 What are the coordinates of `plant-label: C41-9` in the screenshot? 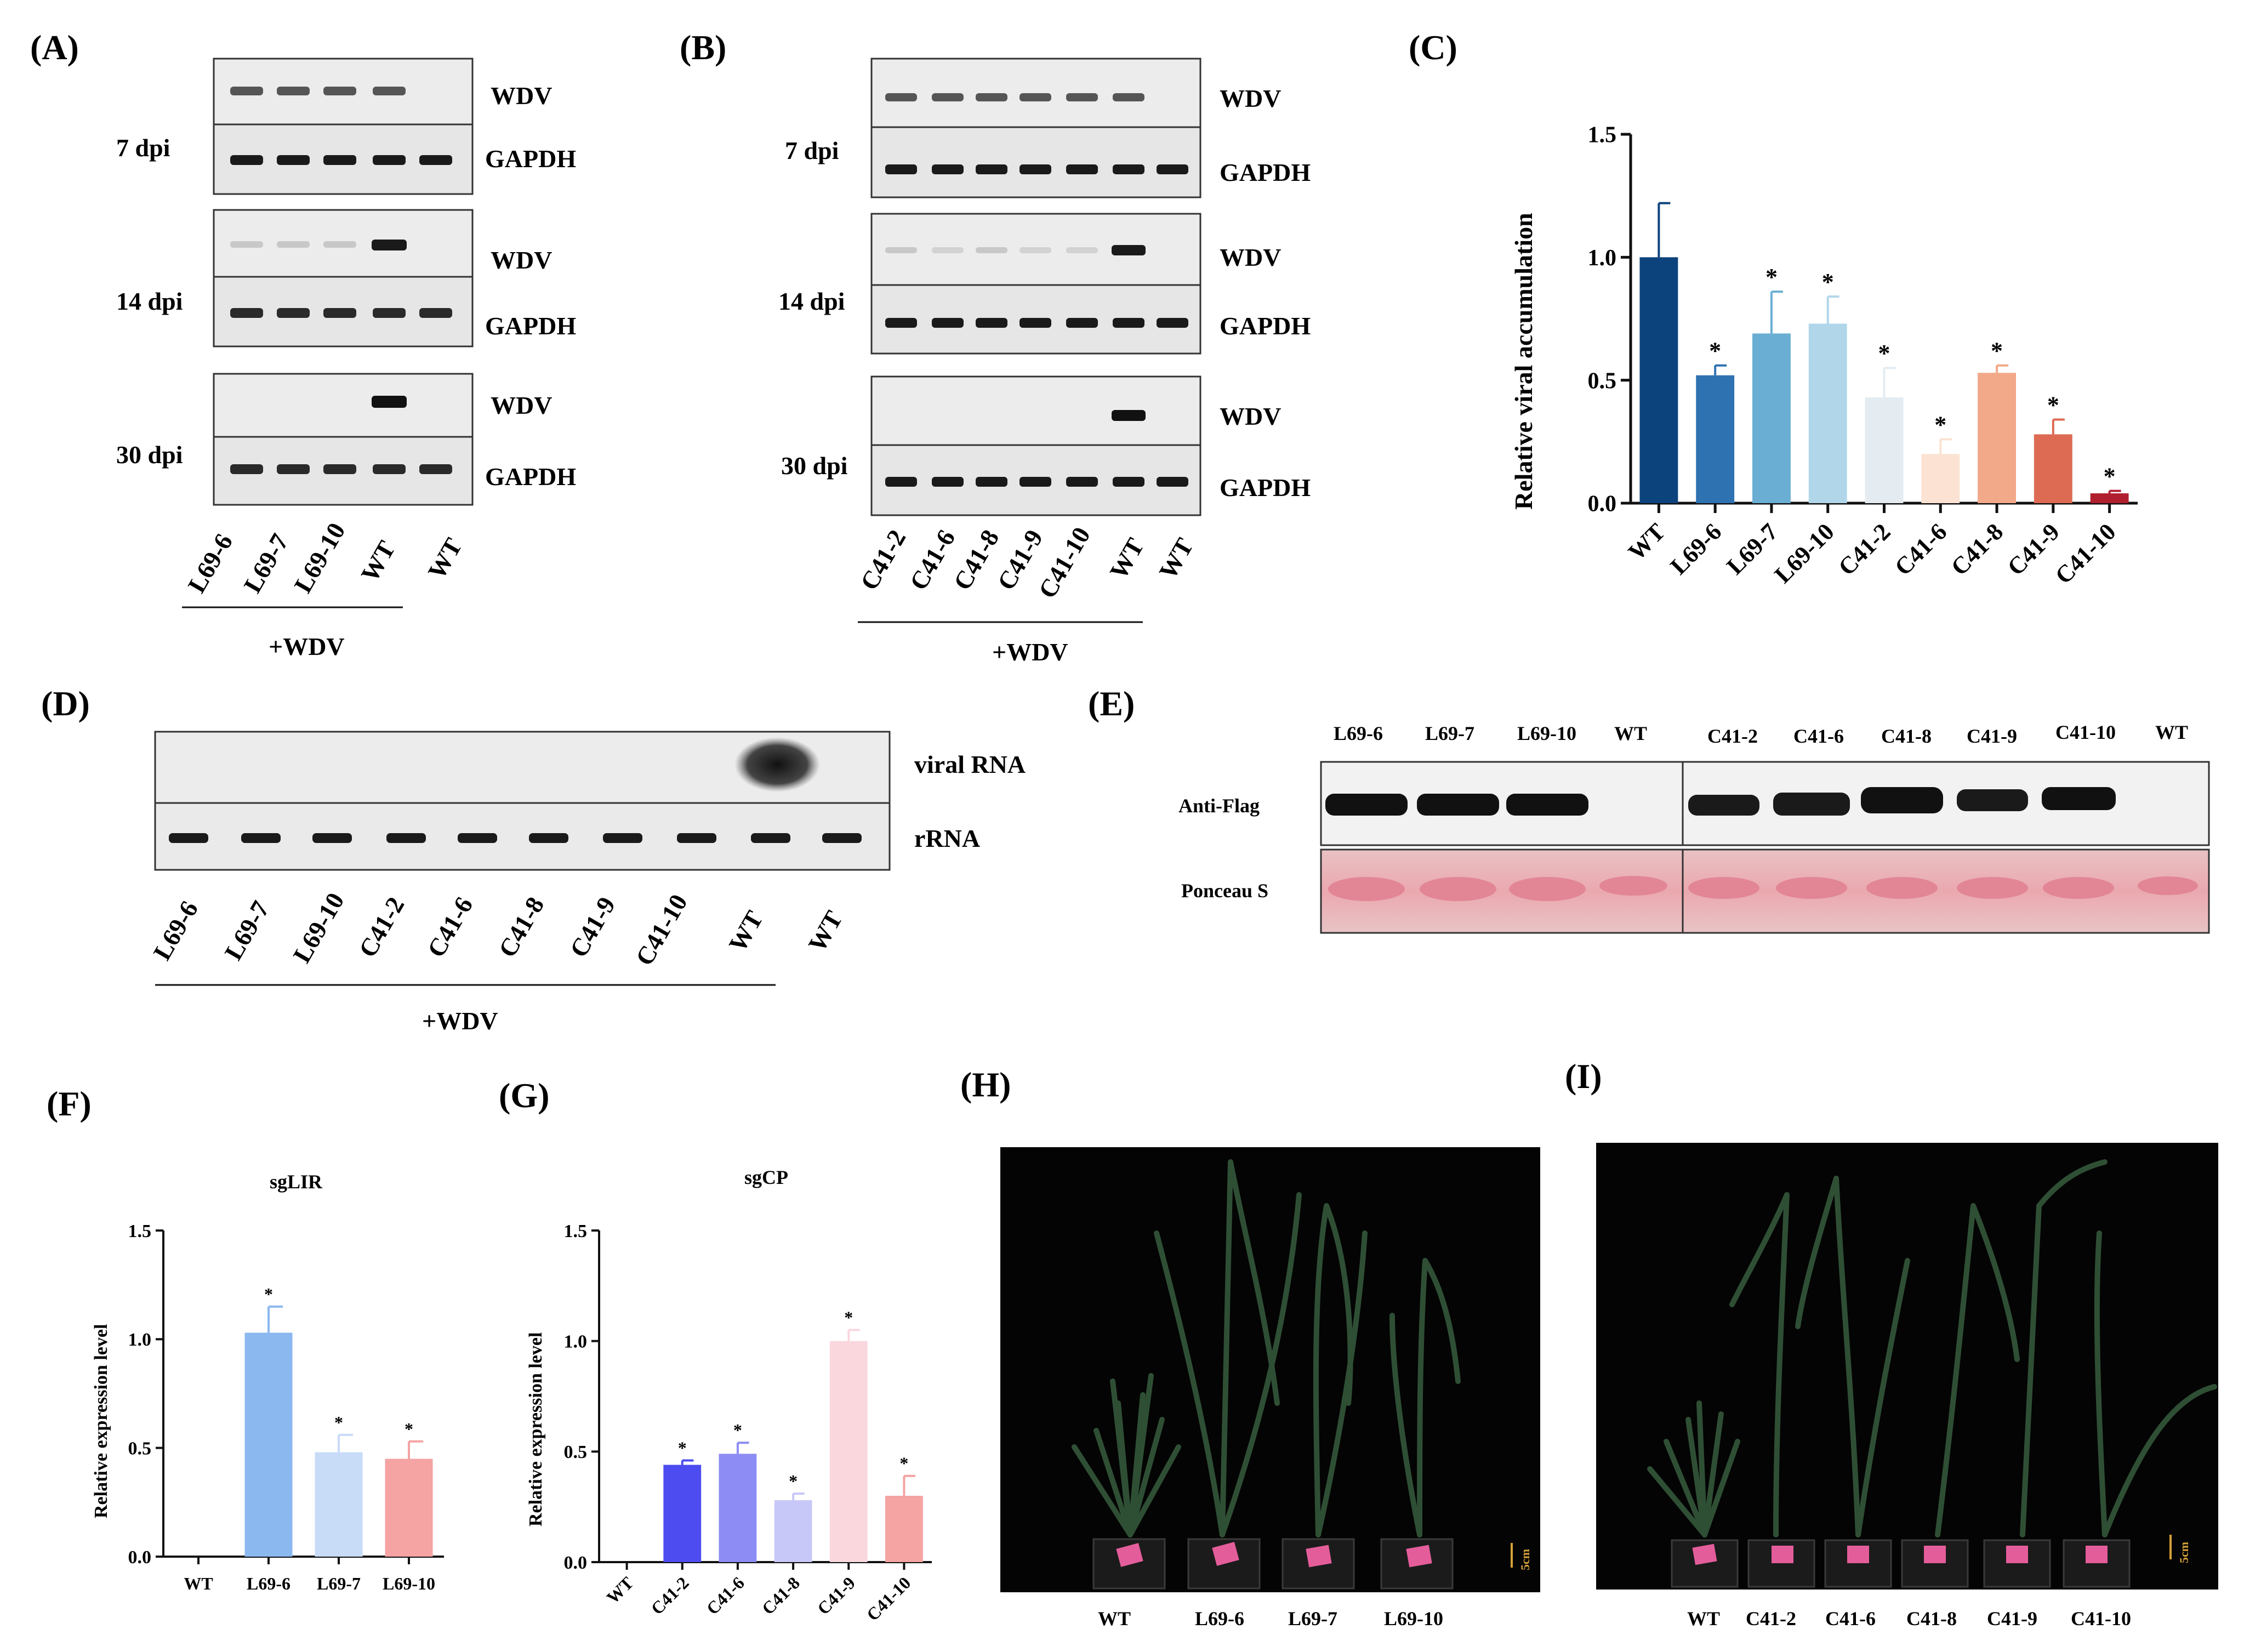 It's located at (2012, 1619).